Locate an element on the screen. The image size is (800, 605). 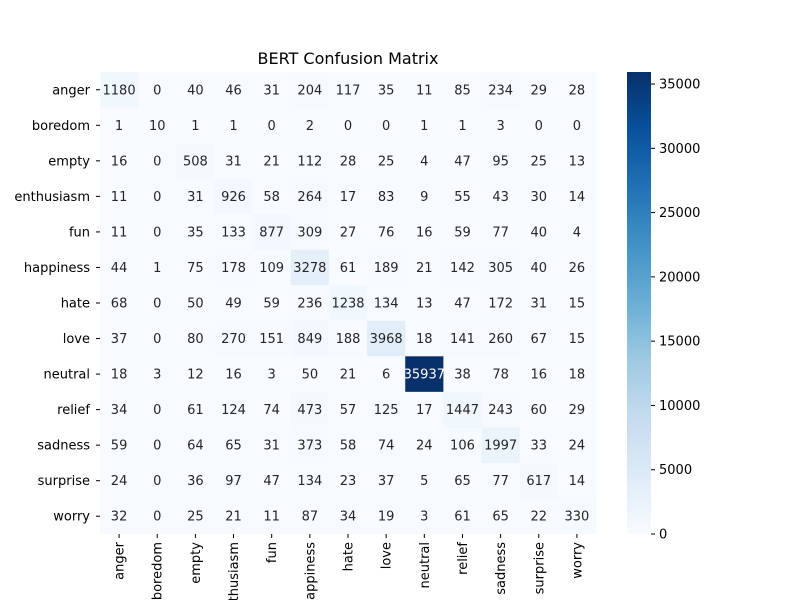
cell-value-label: 33 is located at coordinates (538, 446).